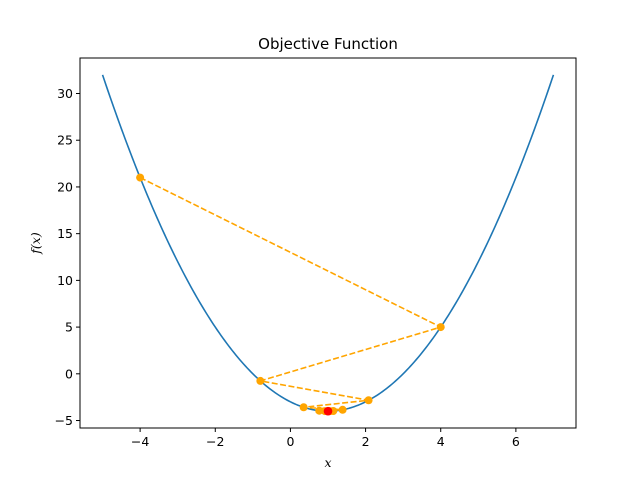 Image resolution: width=640 pixels, height=480 pixels. I want to click on x-tick-label: −4, so click(140, 441).